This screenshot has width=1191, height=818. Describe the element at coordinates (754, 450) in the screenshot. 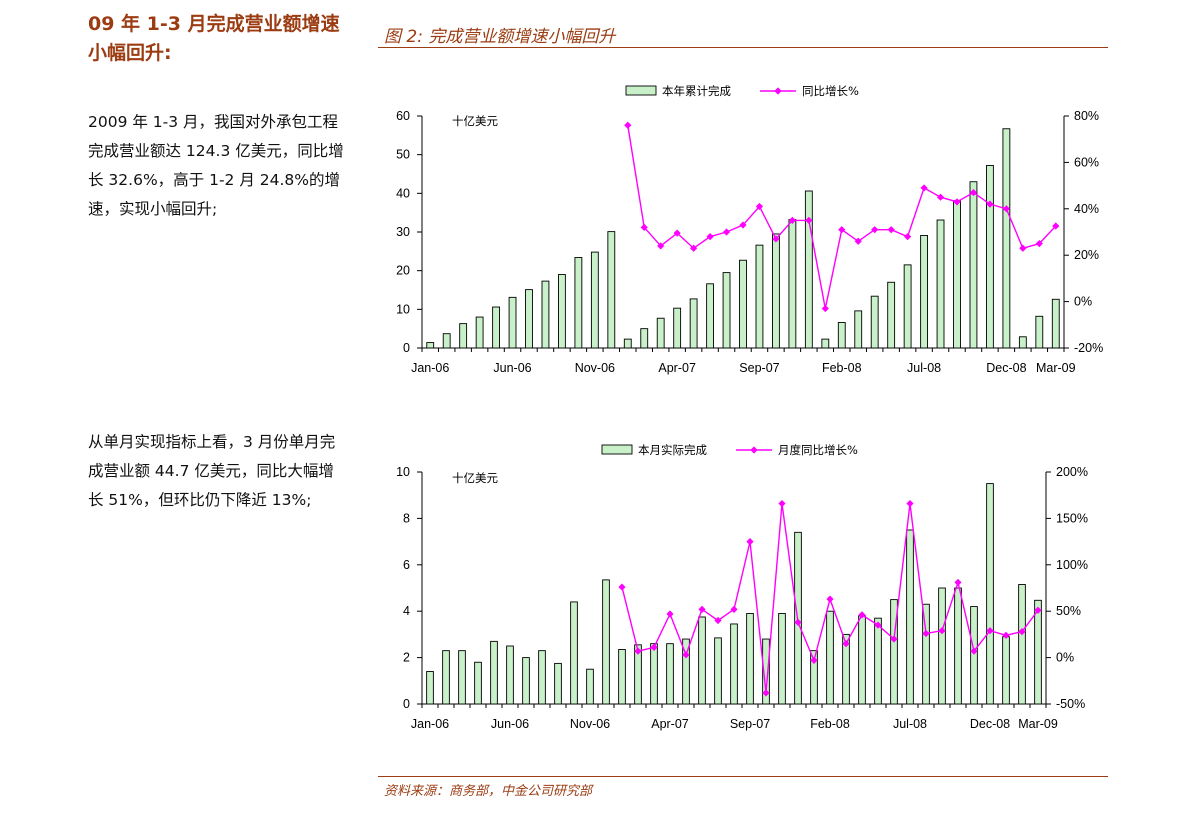

I see `legend-line-marker` at that location.